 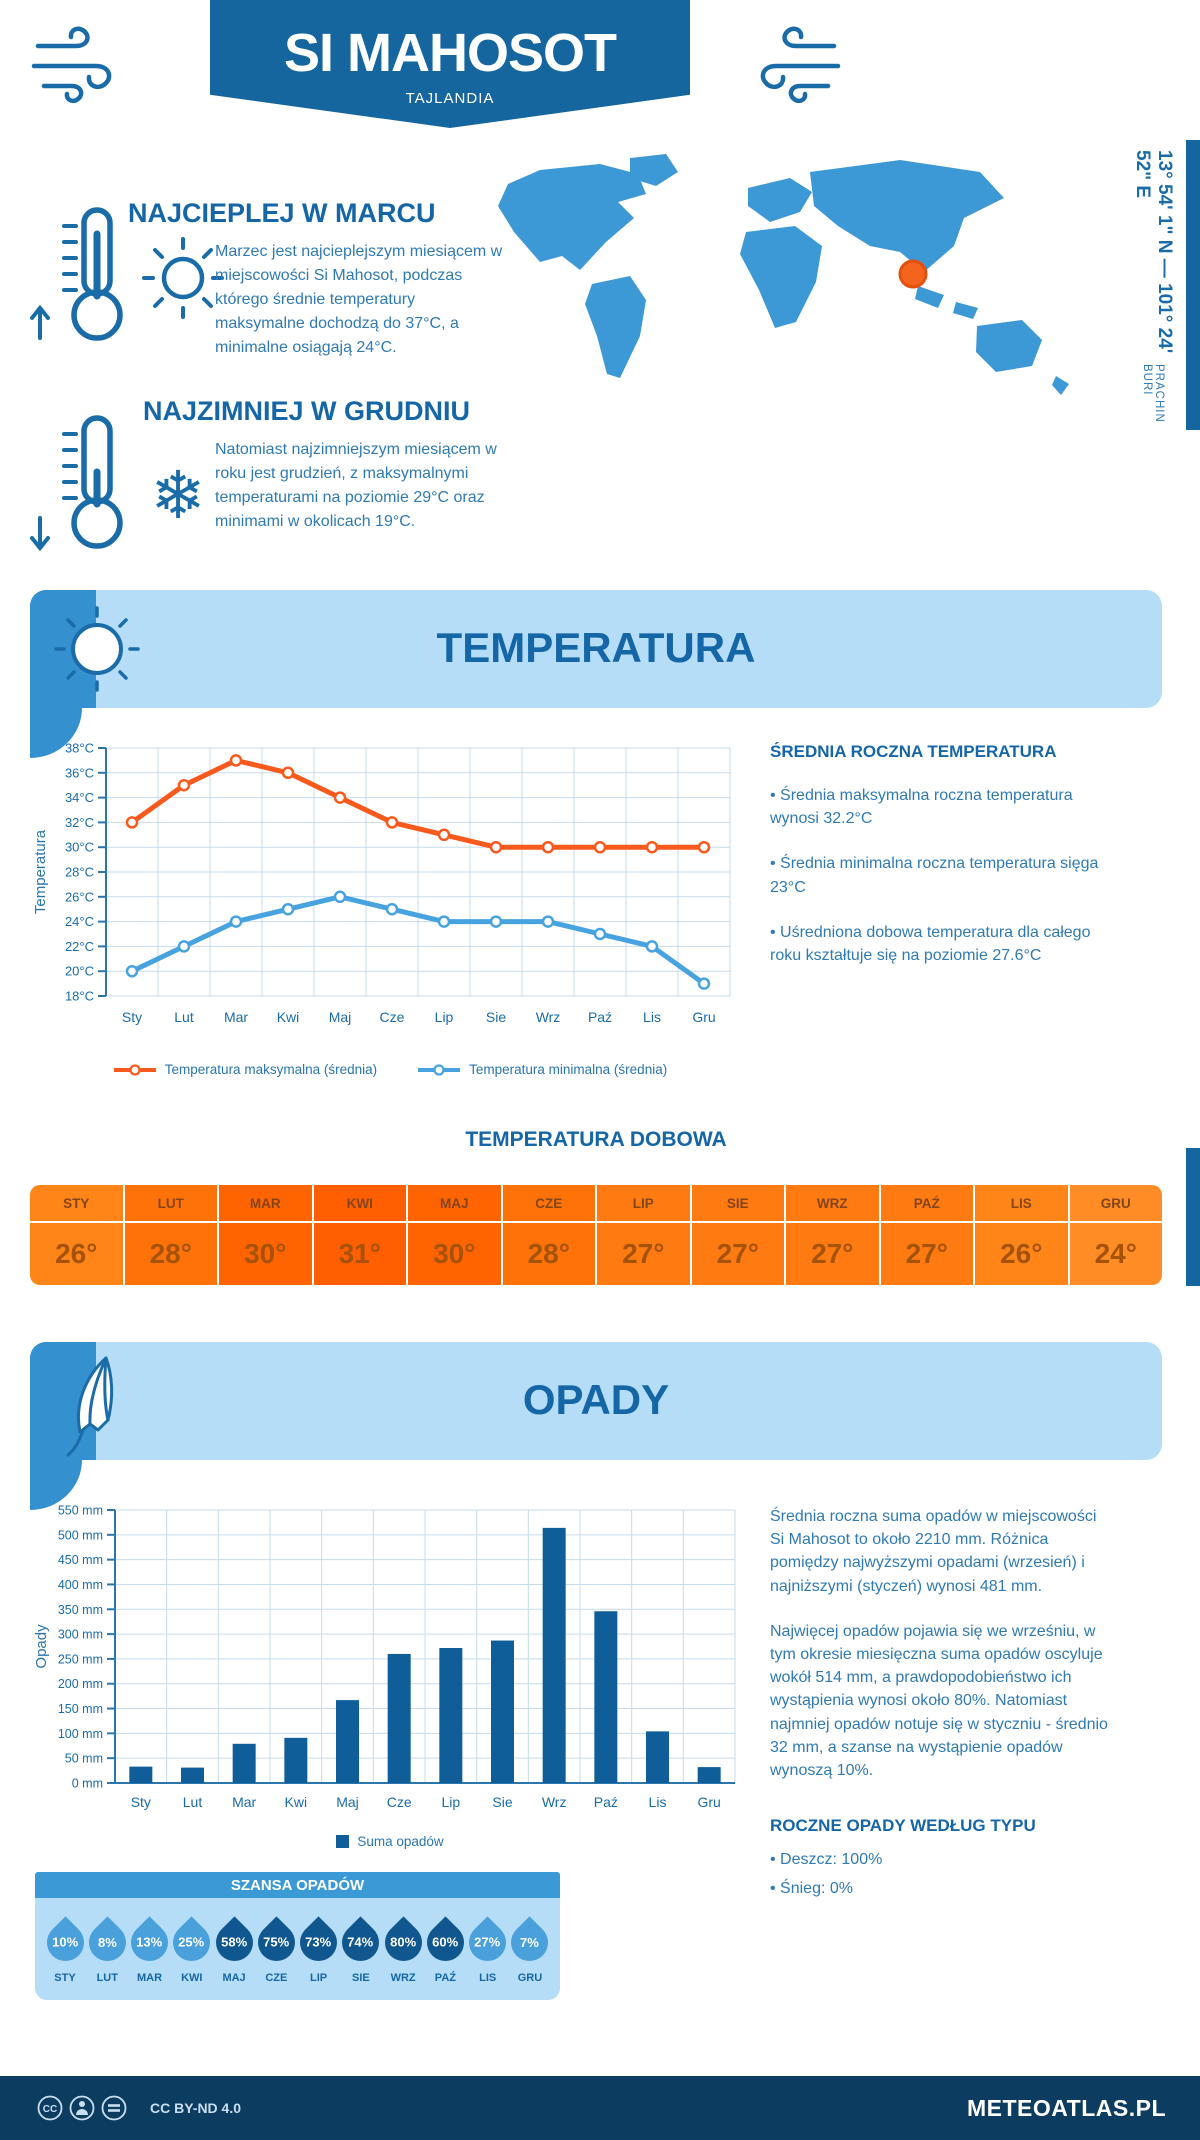 What do you see at coordinates (137, 2108) in the screenshot?
I see `license-block: CC CC BY-ND 4.0` at bounding box center [137, 2108].